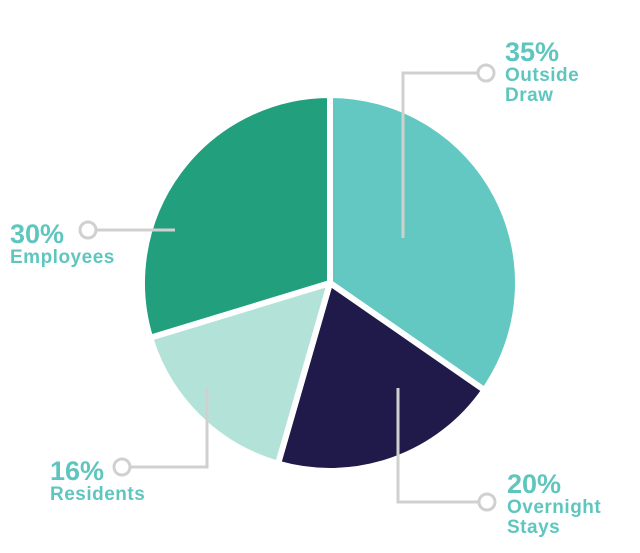  Describe the element at coordinates (37, 234) in the screenshot. I see `value-label: 30%` at that location.